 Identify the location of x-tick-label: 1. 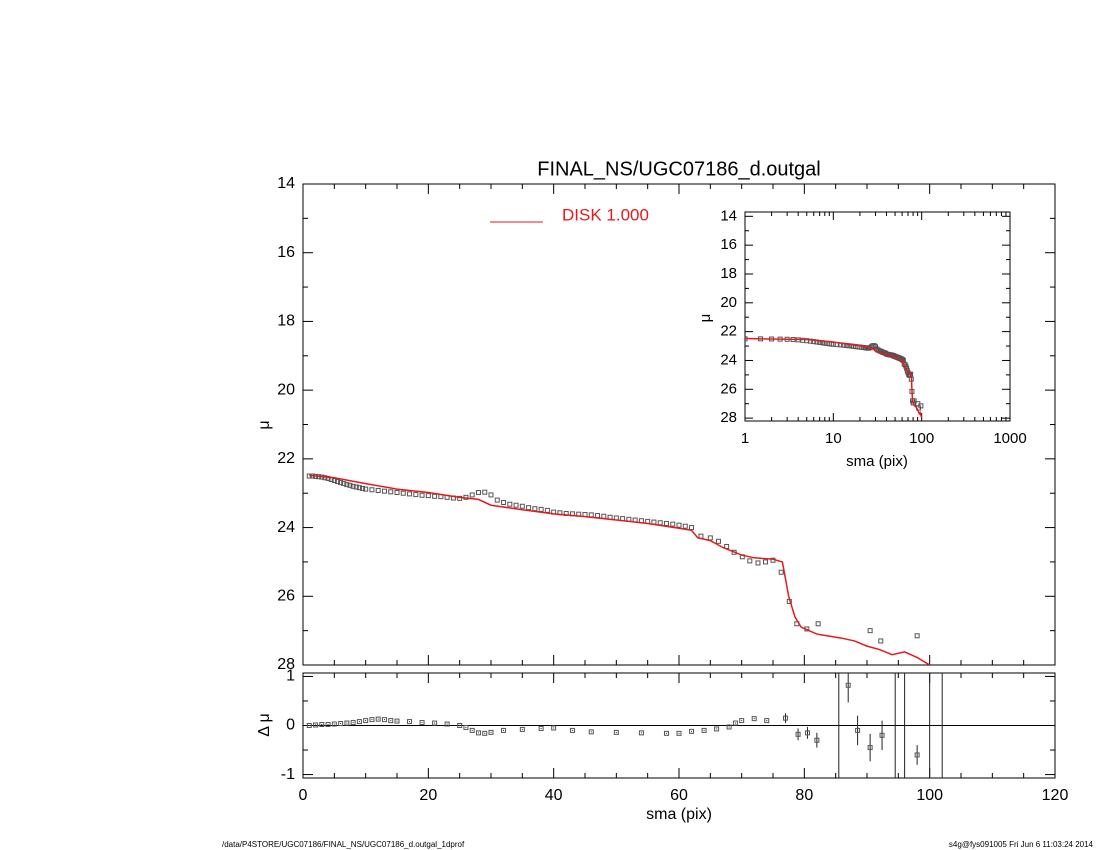
(745, 438).